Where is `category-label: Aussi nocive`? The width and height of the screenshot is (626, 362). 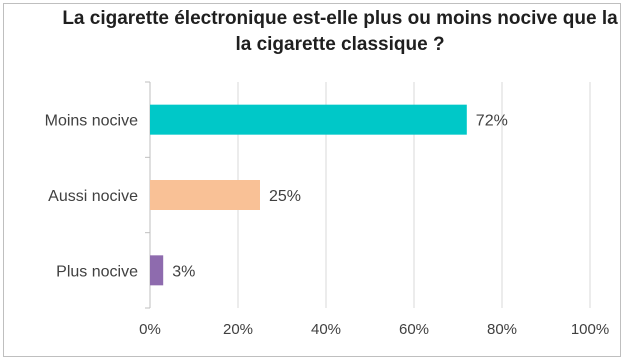 category-label: Aussi nocive is located at coordinates (93, 196).